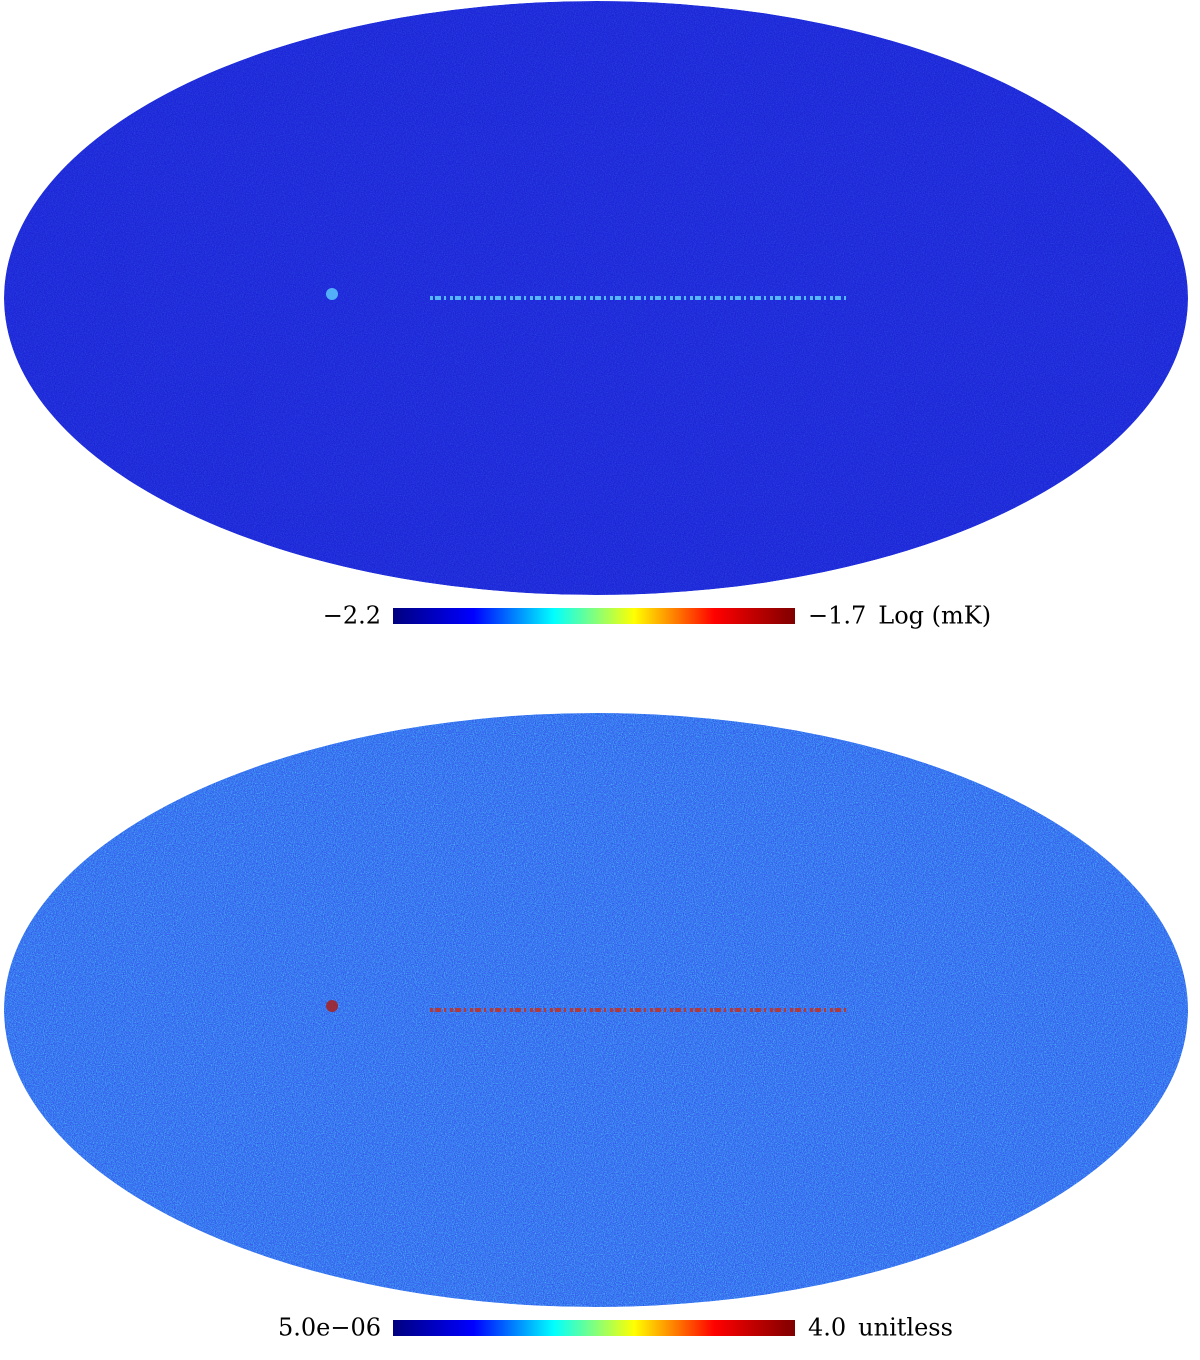 The height and width of the screenshot is (1360, 1200). I want to click on colorbar-label: 5.0e−06, so click(329, 1328).